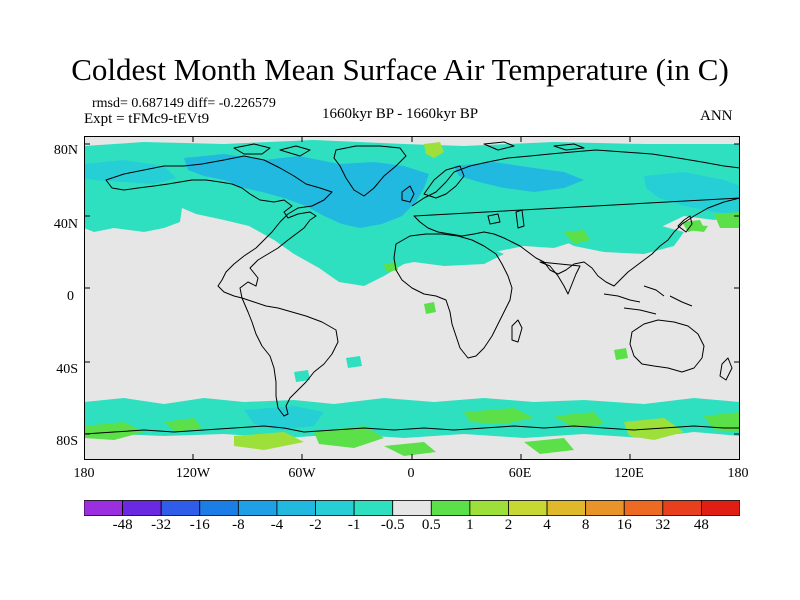 The image size is (800, 600). I want to click on colorbar-label-6: -1, so click(354, 525).